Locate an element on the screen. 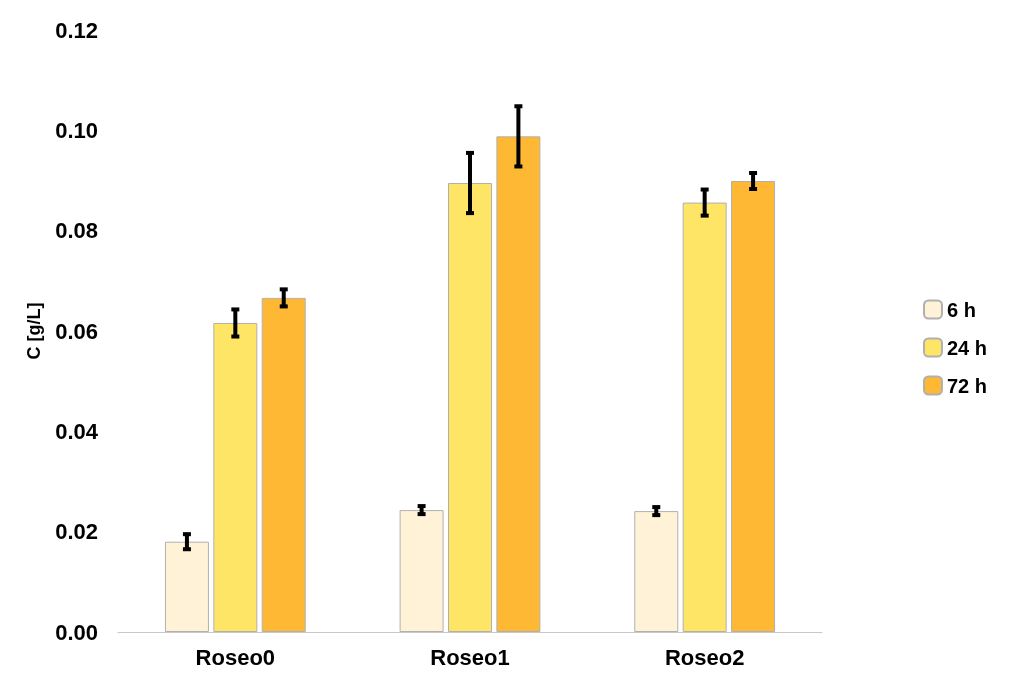  x-tick-label: Roseo1 is located at coordinates (470, 657).